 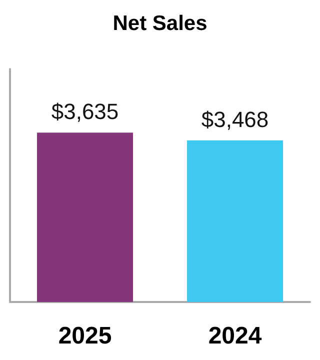 I want to click on x-tick-label: 2025, so click(x=85, y=336).